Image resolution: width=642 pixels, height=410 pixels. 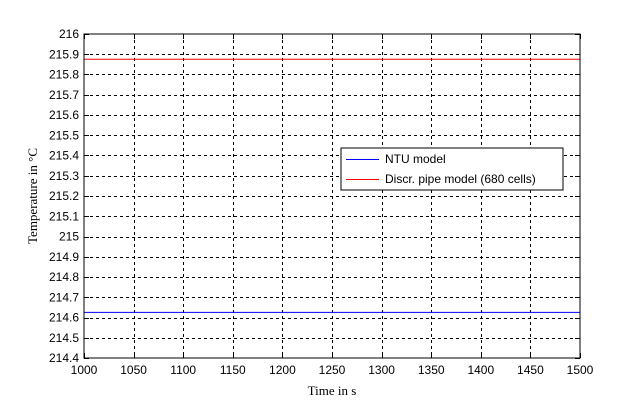 What do you see at coordinates (64, 156) in the screenshot?
I see `y-tick-label: 215.4` at bounding box center [64, 156].